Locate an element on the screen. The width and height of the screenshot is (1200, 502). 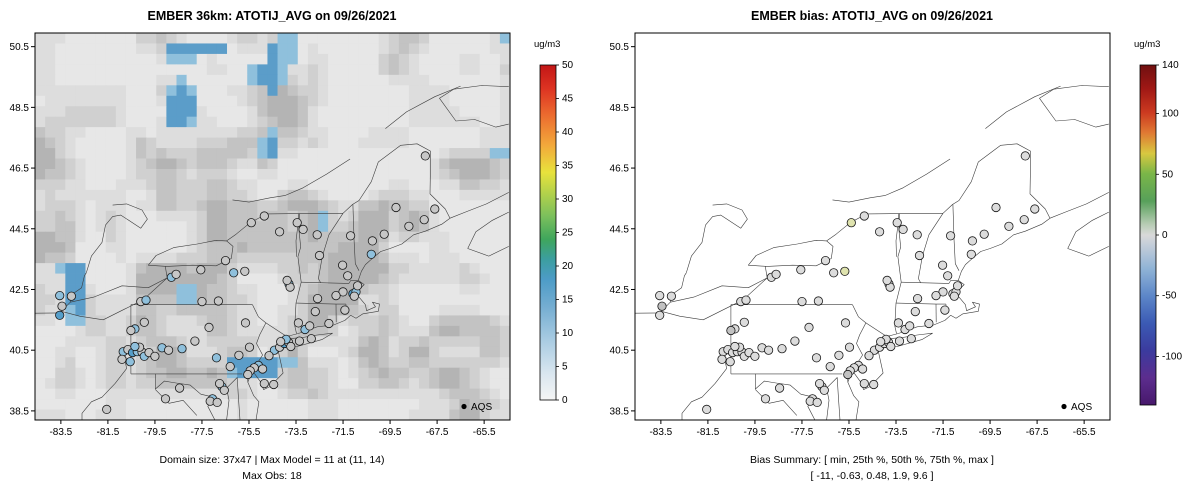
x-tick-label: -83.5 is located at coordinates (660, 432).